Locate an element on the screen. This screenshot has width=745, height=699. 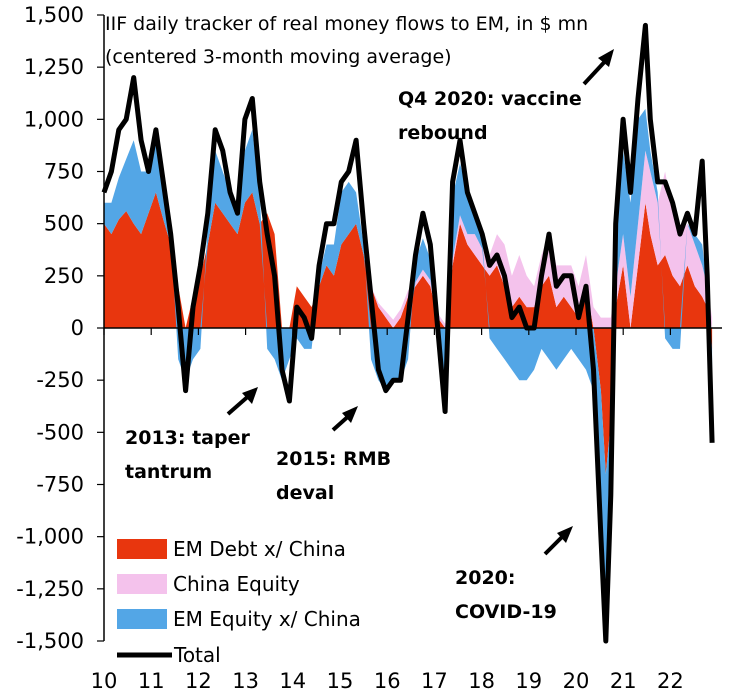
y-tick-label: 1,500 is located at coordinates (54, 15).